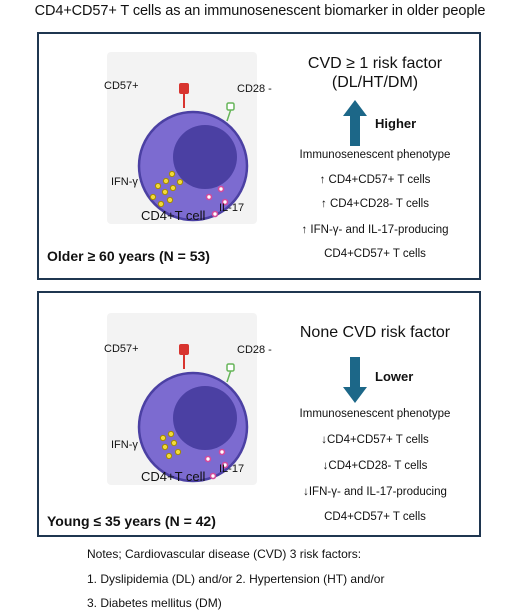 The width and height of the screenshot is (520, 615). I want to click on risk-title: None CVD risk factor, so click(375, 332).